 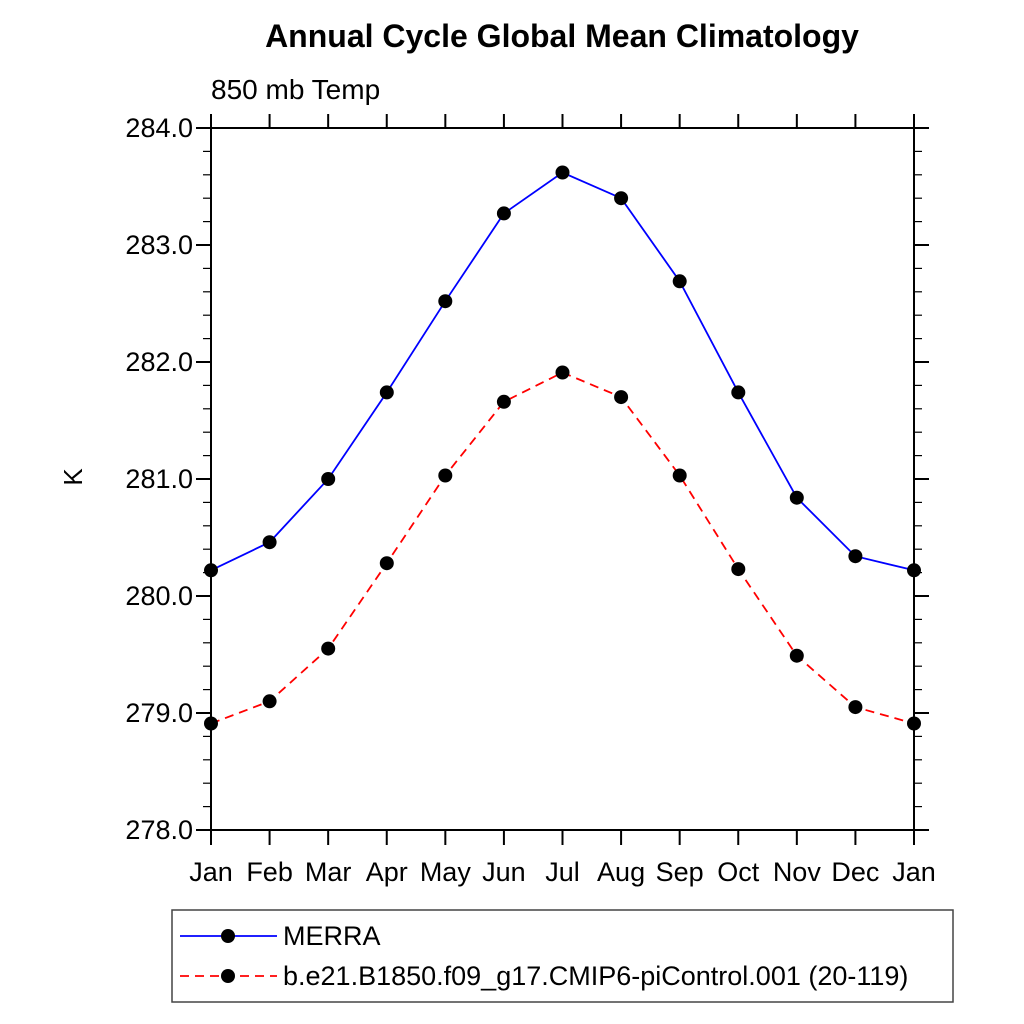 I want to click on y-tick-label: 280.0, so click(x=159, y=596).